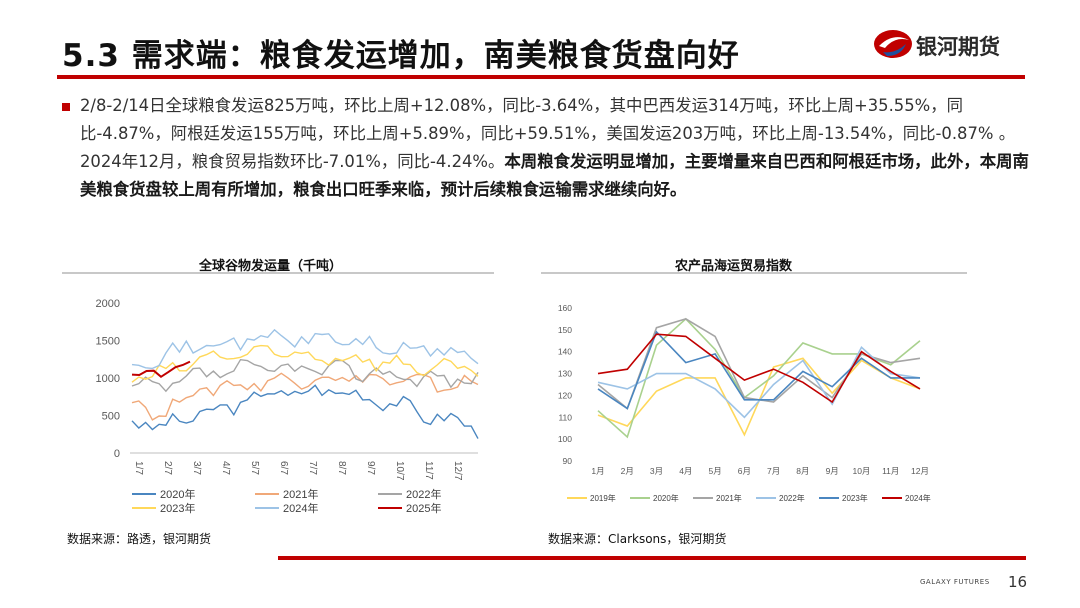  Describe the element at coordinates (861, 471) in the screenshot. I see `x-tick-label: 10月` at that location.